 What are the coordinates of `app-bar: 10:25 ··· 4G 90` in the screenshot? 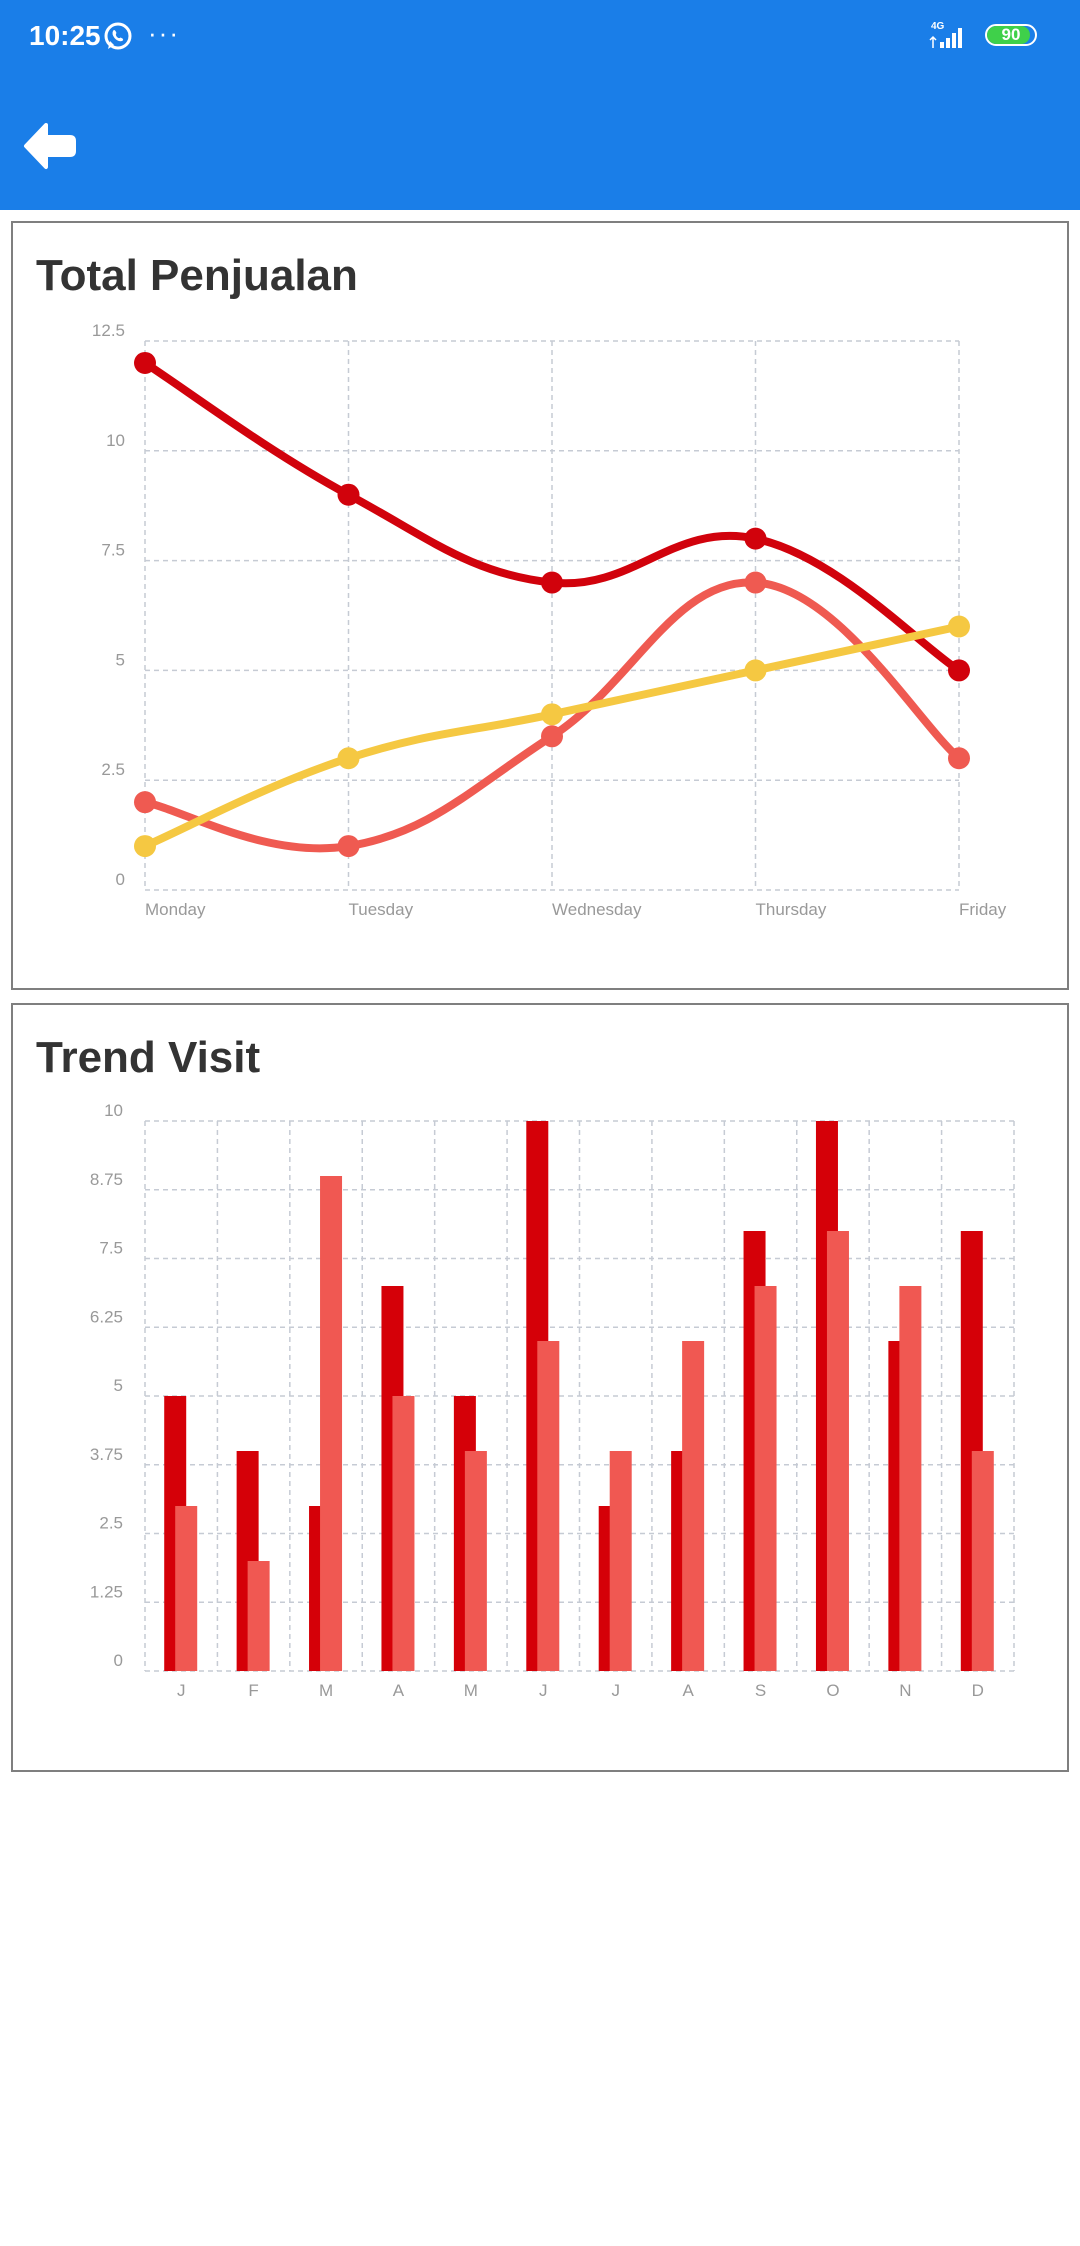 It's located at (540, 105).